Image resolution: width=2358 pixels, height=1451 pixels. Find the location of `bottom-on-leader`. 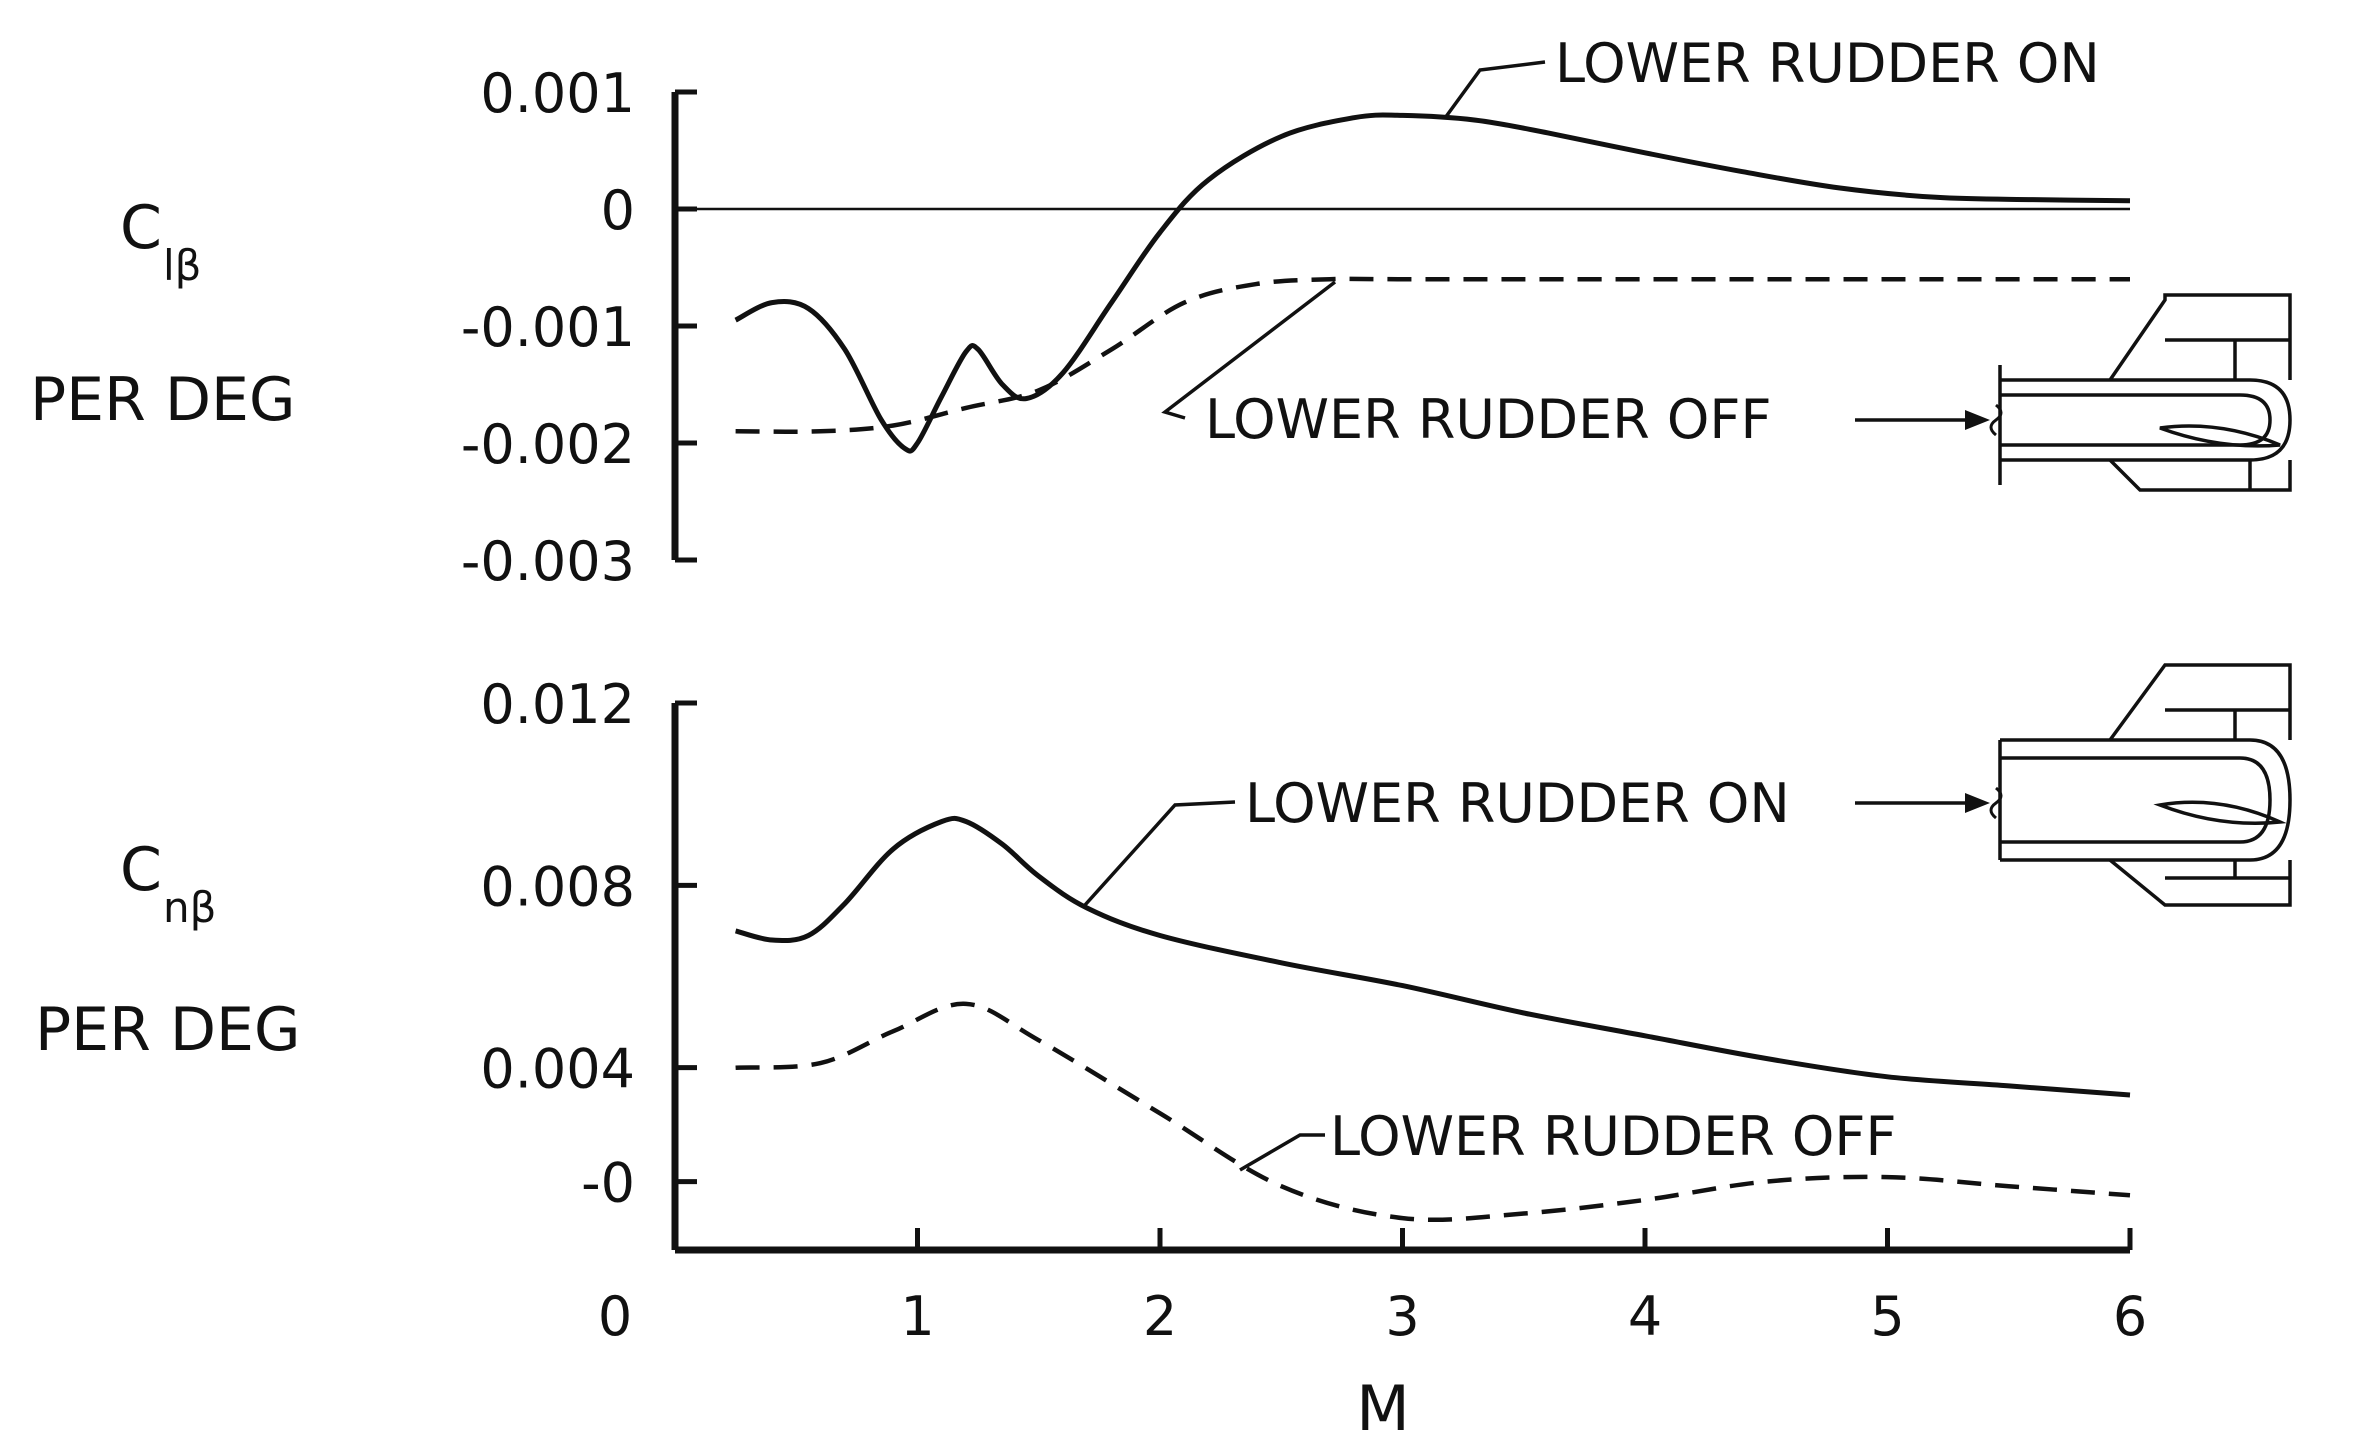

bottom-on-leader is located at coordinates (1159, 853).